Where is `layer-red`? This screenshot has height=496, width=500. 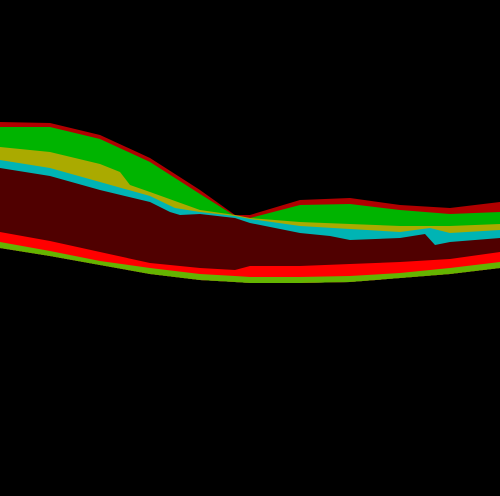 layer-red is located at coordinates (250, 257).